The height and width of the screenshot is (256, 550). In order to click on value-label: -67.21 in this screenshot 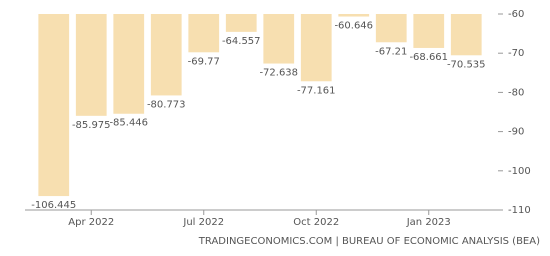, I will do `click(391, 51)`.